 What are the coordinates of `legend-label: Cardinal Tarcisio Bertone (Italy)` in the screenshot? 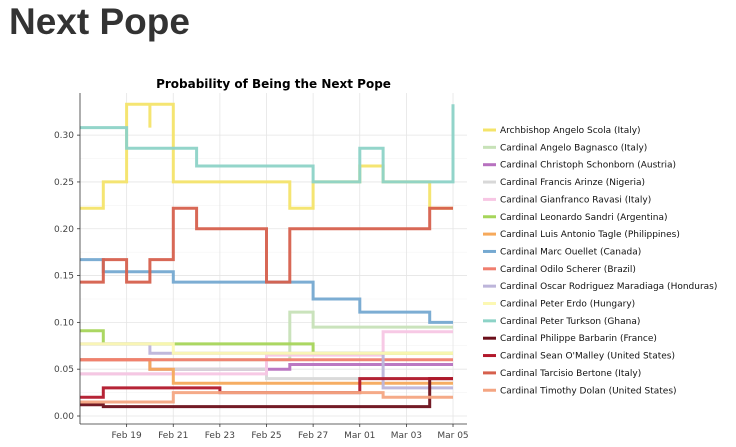 It's located at (570, 374).